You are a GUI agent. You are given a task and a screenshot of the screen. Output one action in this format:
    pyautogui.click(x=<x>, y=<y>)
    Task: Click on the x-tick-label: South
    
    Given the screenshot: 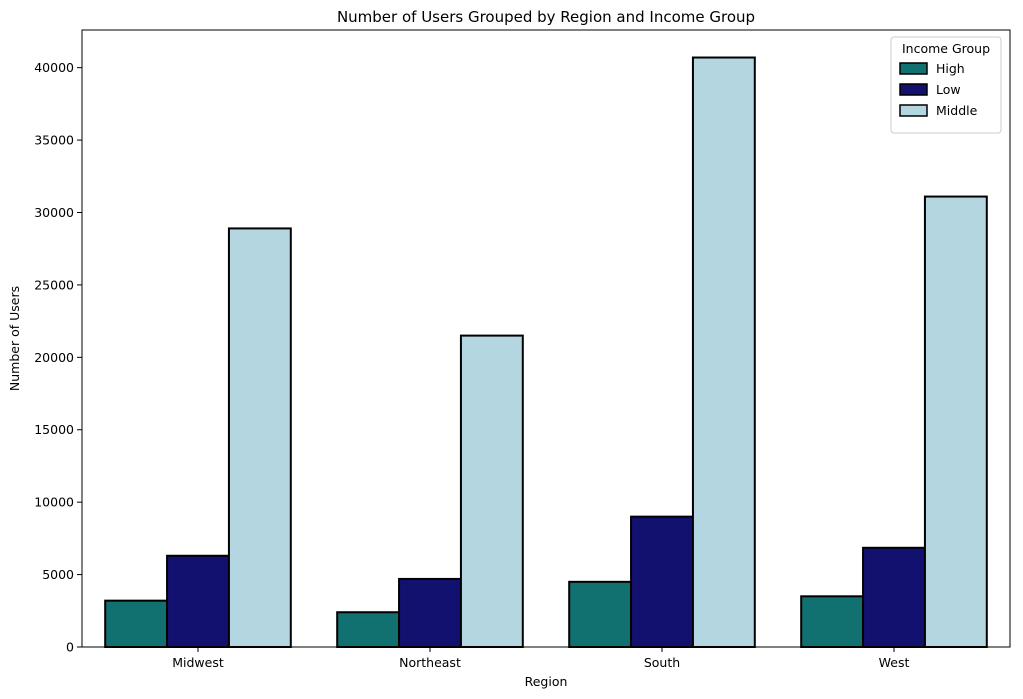 What is the action you would take?
    pyautogui.click(x=662, y=662)
    